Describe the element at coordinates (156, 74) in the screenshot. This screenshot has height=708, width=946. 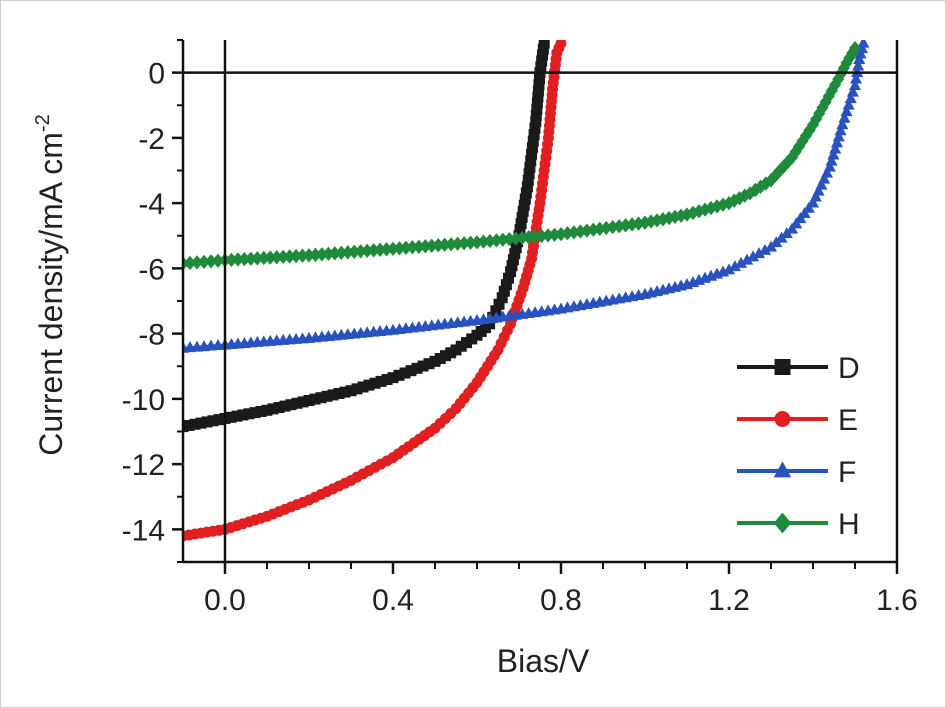
I see `y-tick-label: 0` at that location.